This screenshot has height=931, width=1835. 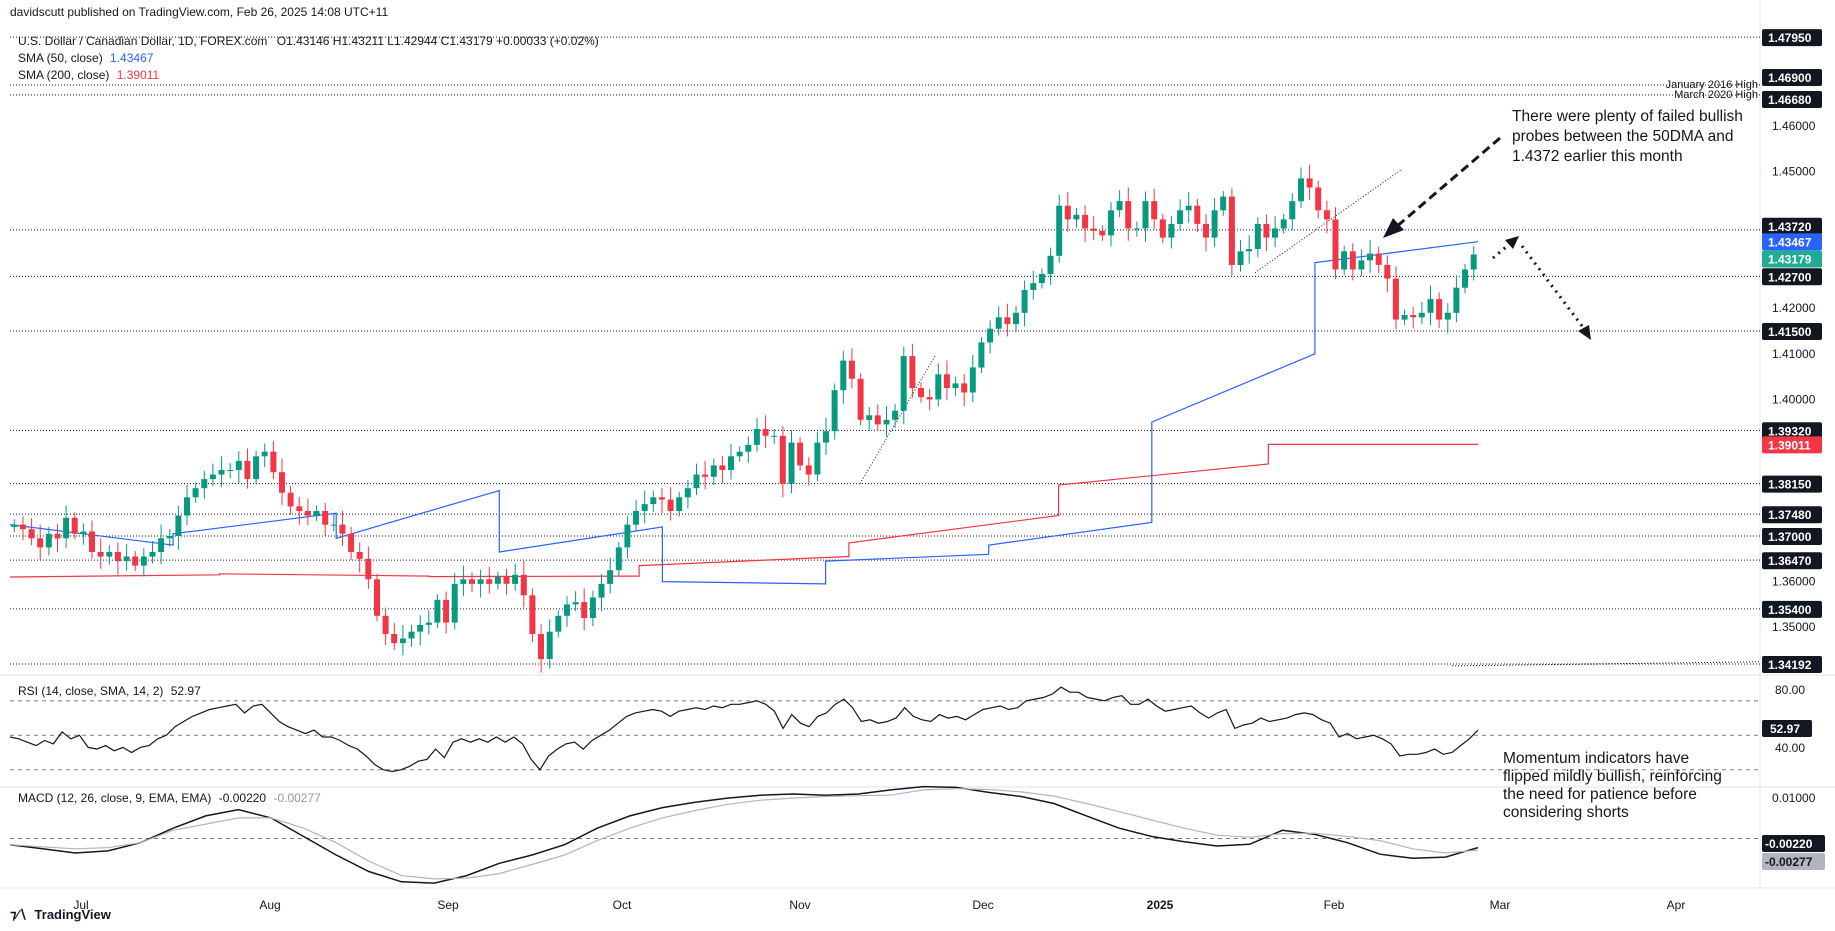 I want to click on trendline-nov, so click(x=897, y=419).